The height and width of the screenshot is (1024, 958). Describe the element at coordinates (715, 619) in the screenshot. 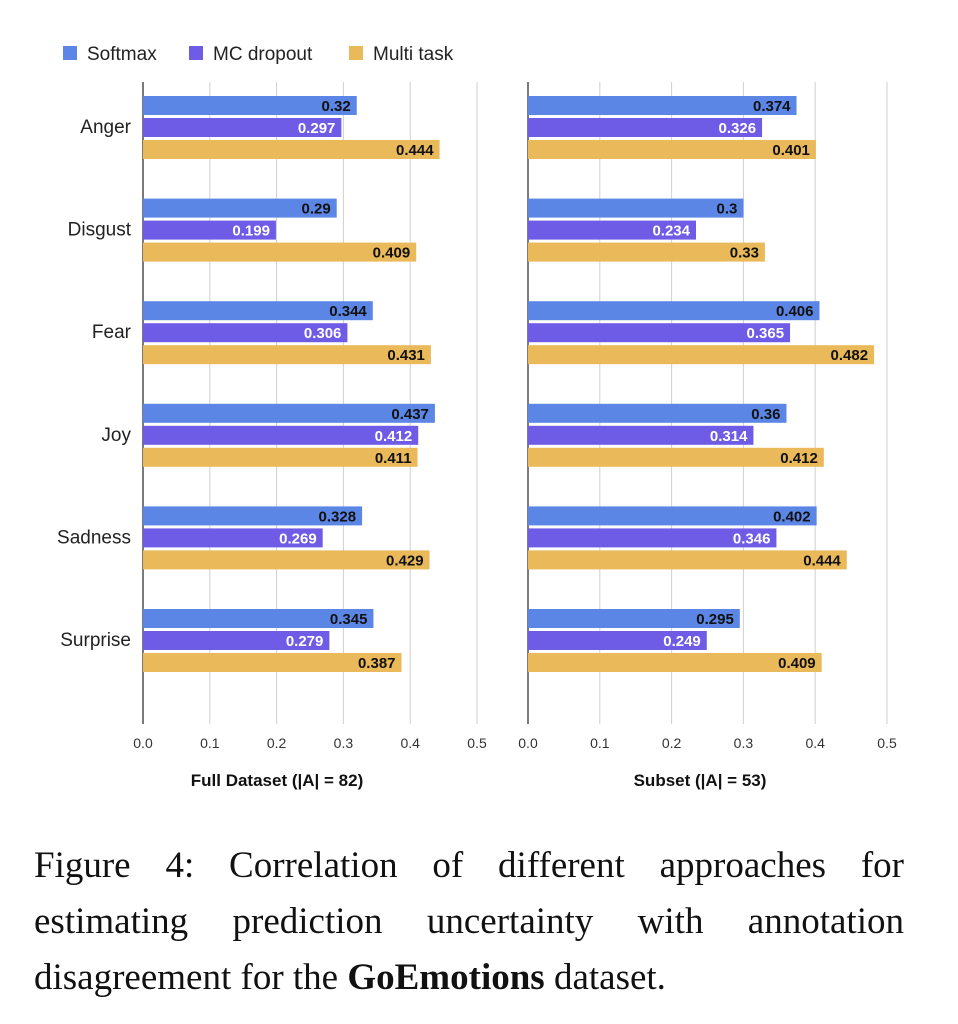

I see `data-label-softmax-surprise: 0.295` at that location.